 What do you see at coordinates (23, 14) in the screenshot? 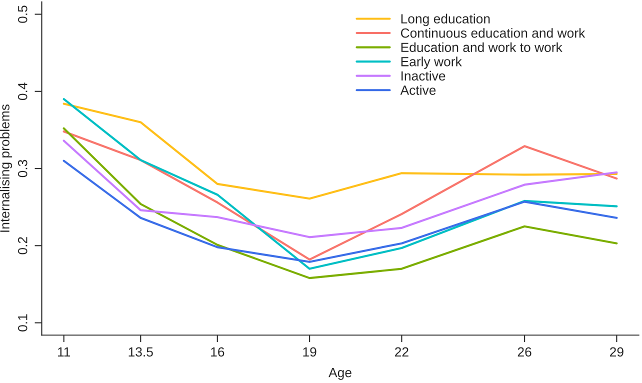
I see `y-tick-label: 0.5` at bounding box center [23, 14].